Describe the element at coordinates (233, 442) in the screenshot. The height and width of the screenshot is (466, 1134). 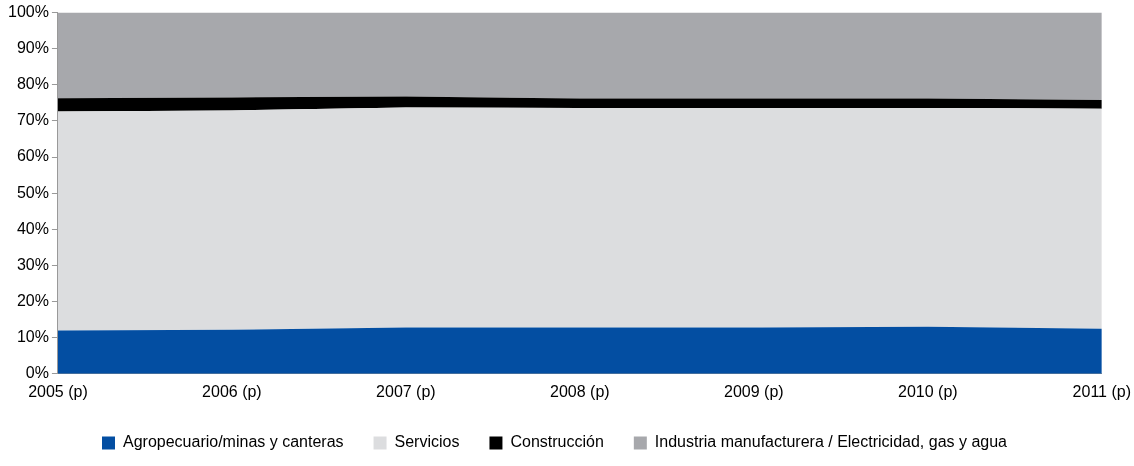
I see `legend-label: Agropecuario/minas y canteras` at that location.